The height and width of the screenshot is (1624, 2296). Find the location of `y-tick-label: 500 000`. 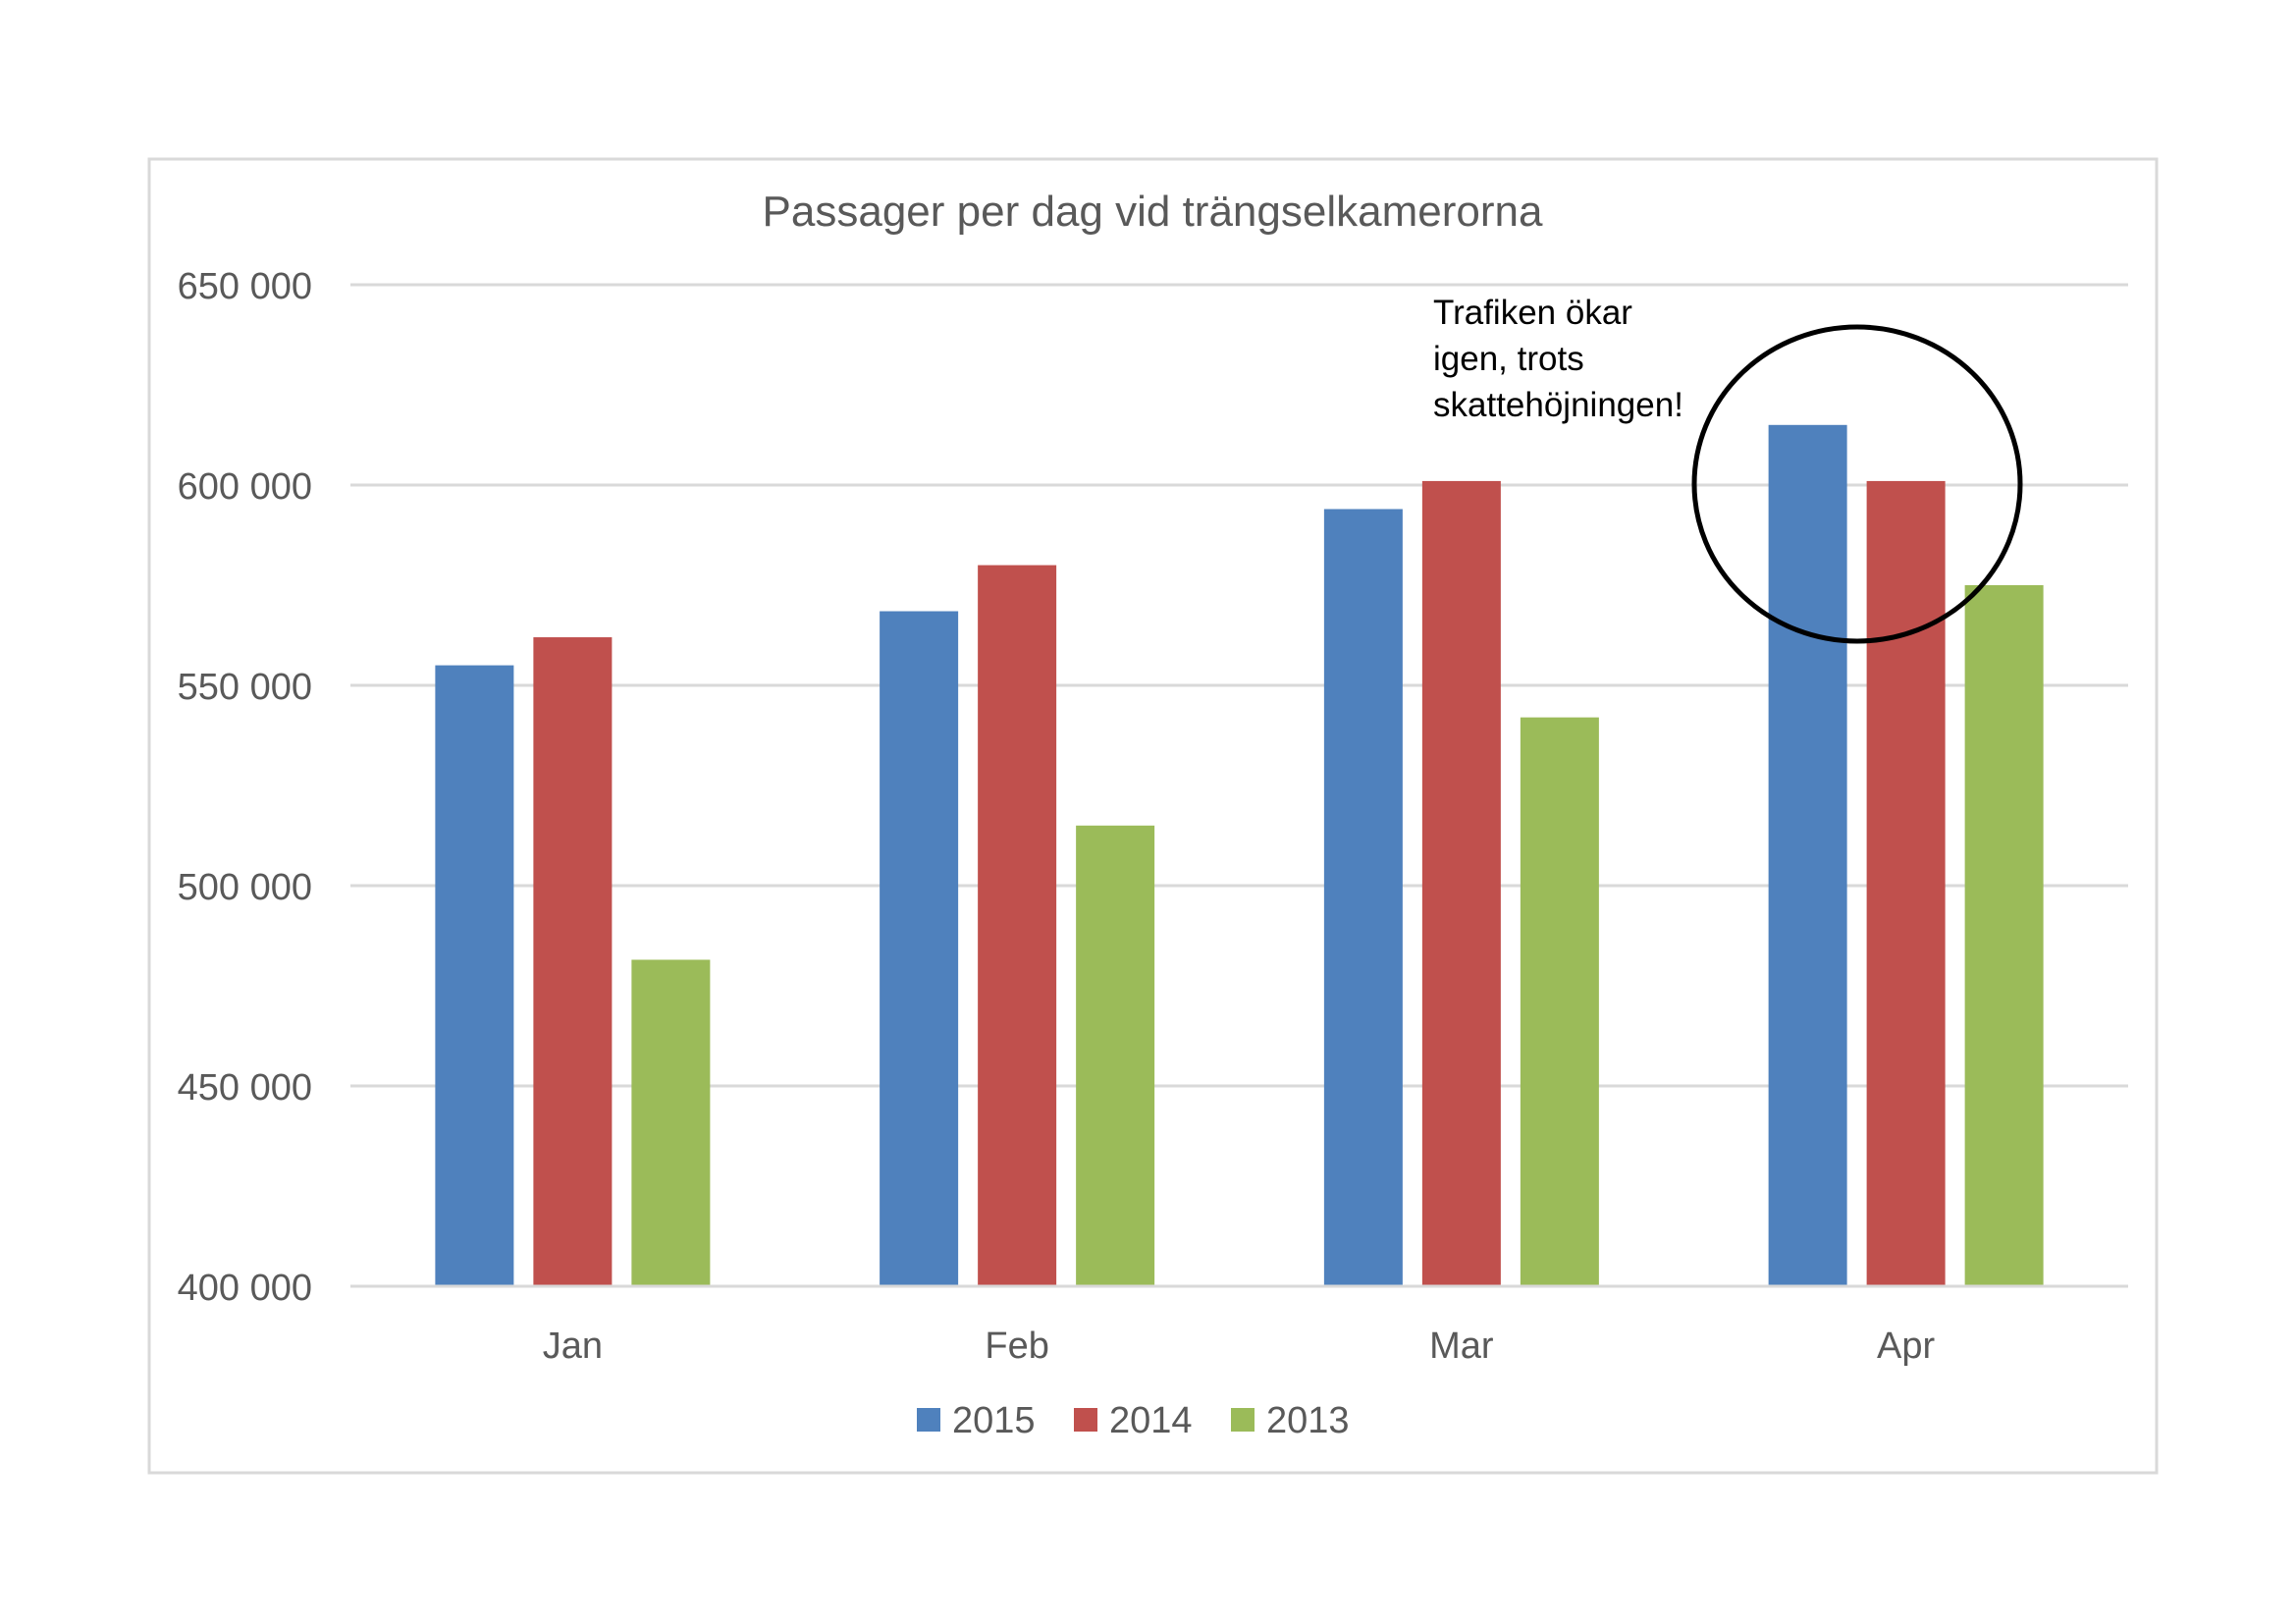

y-tick-label: 500 000 is located at coordinates (245, 887).